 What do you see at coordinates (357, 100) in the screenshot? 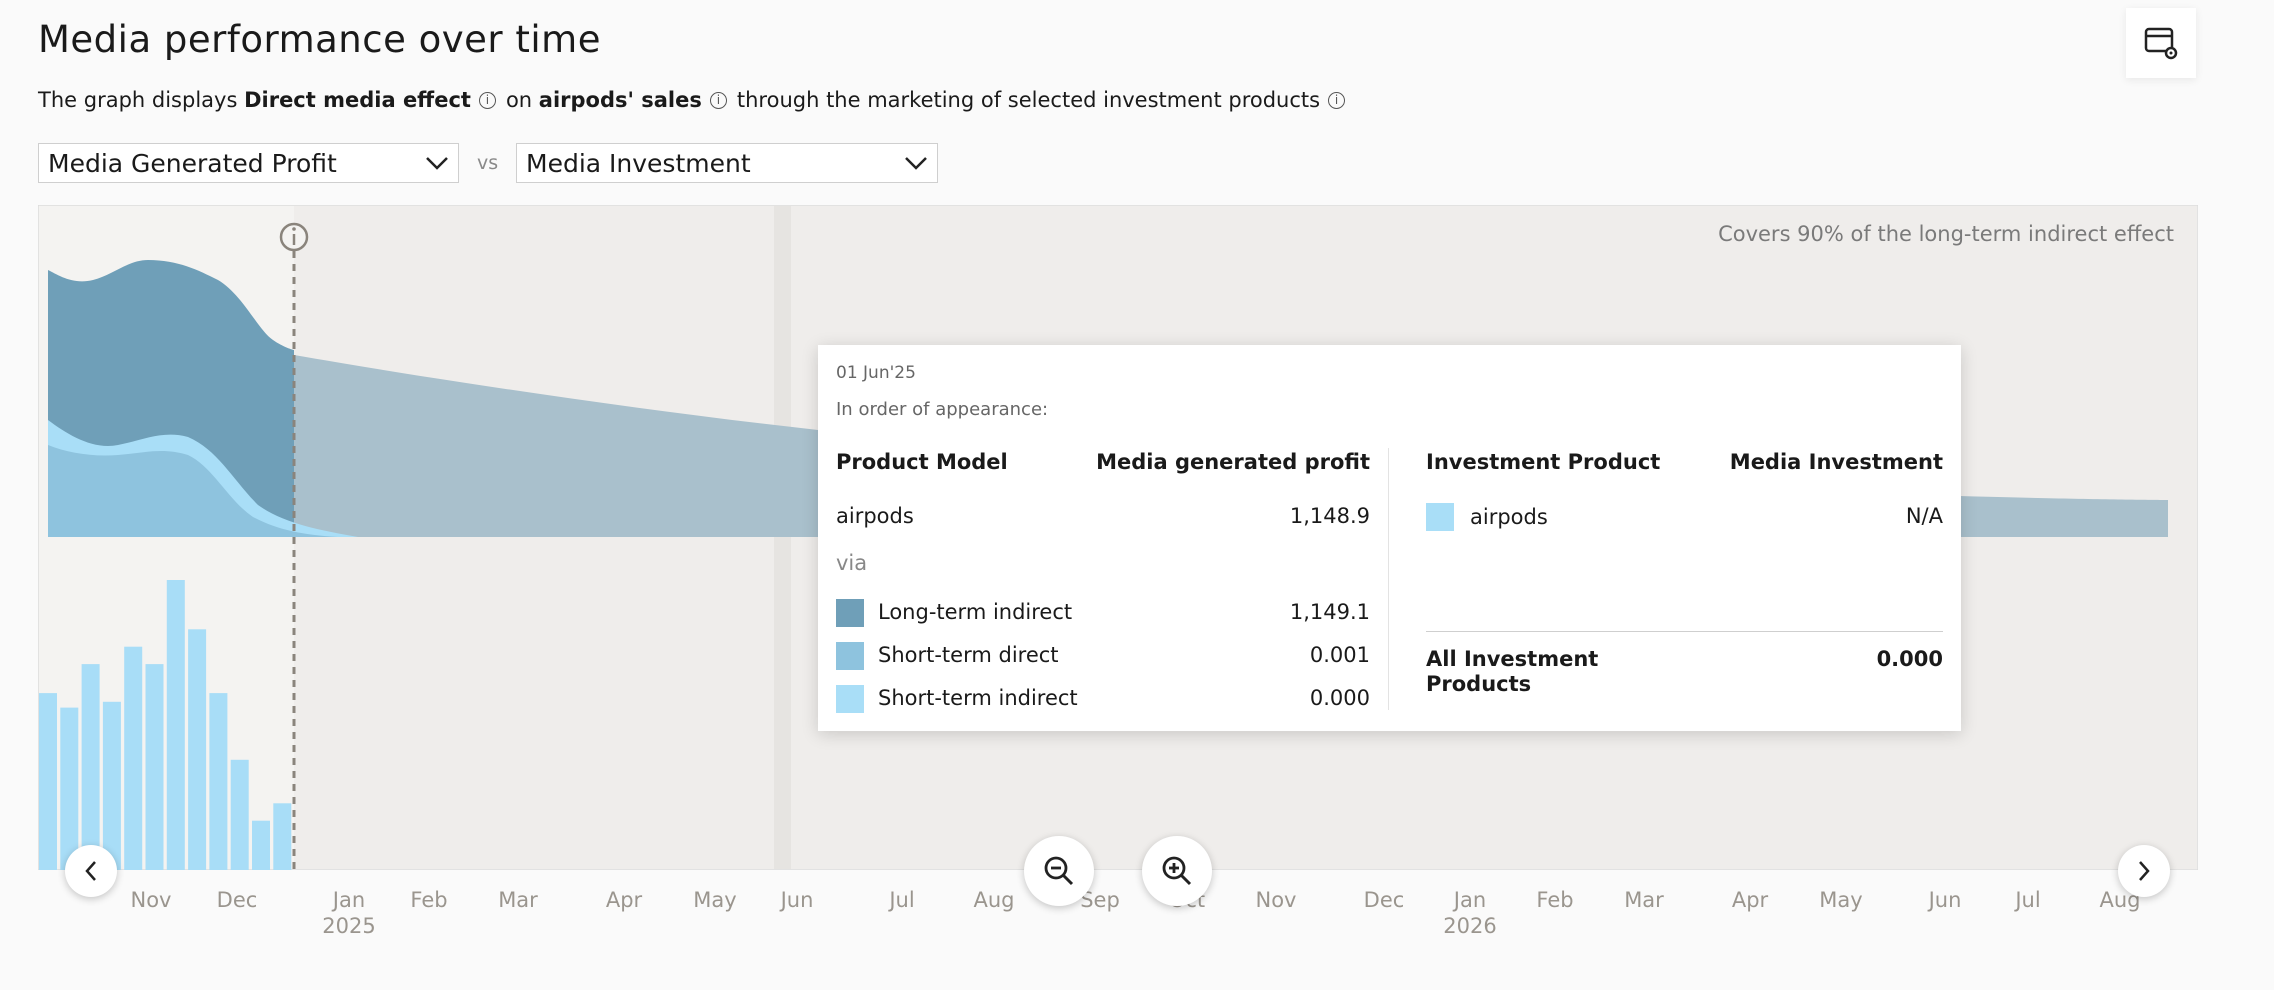
I see `effect-type: Direct media effect` at bounding box center [357, 100].